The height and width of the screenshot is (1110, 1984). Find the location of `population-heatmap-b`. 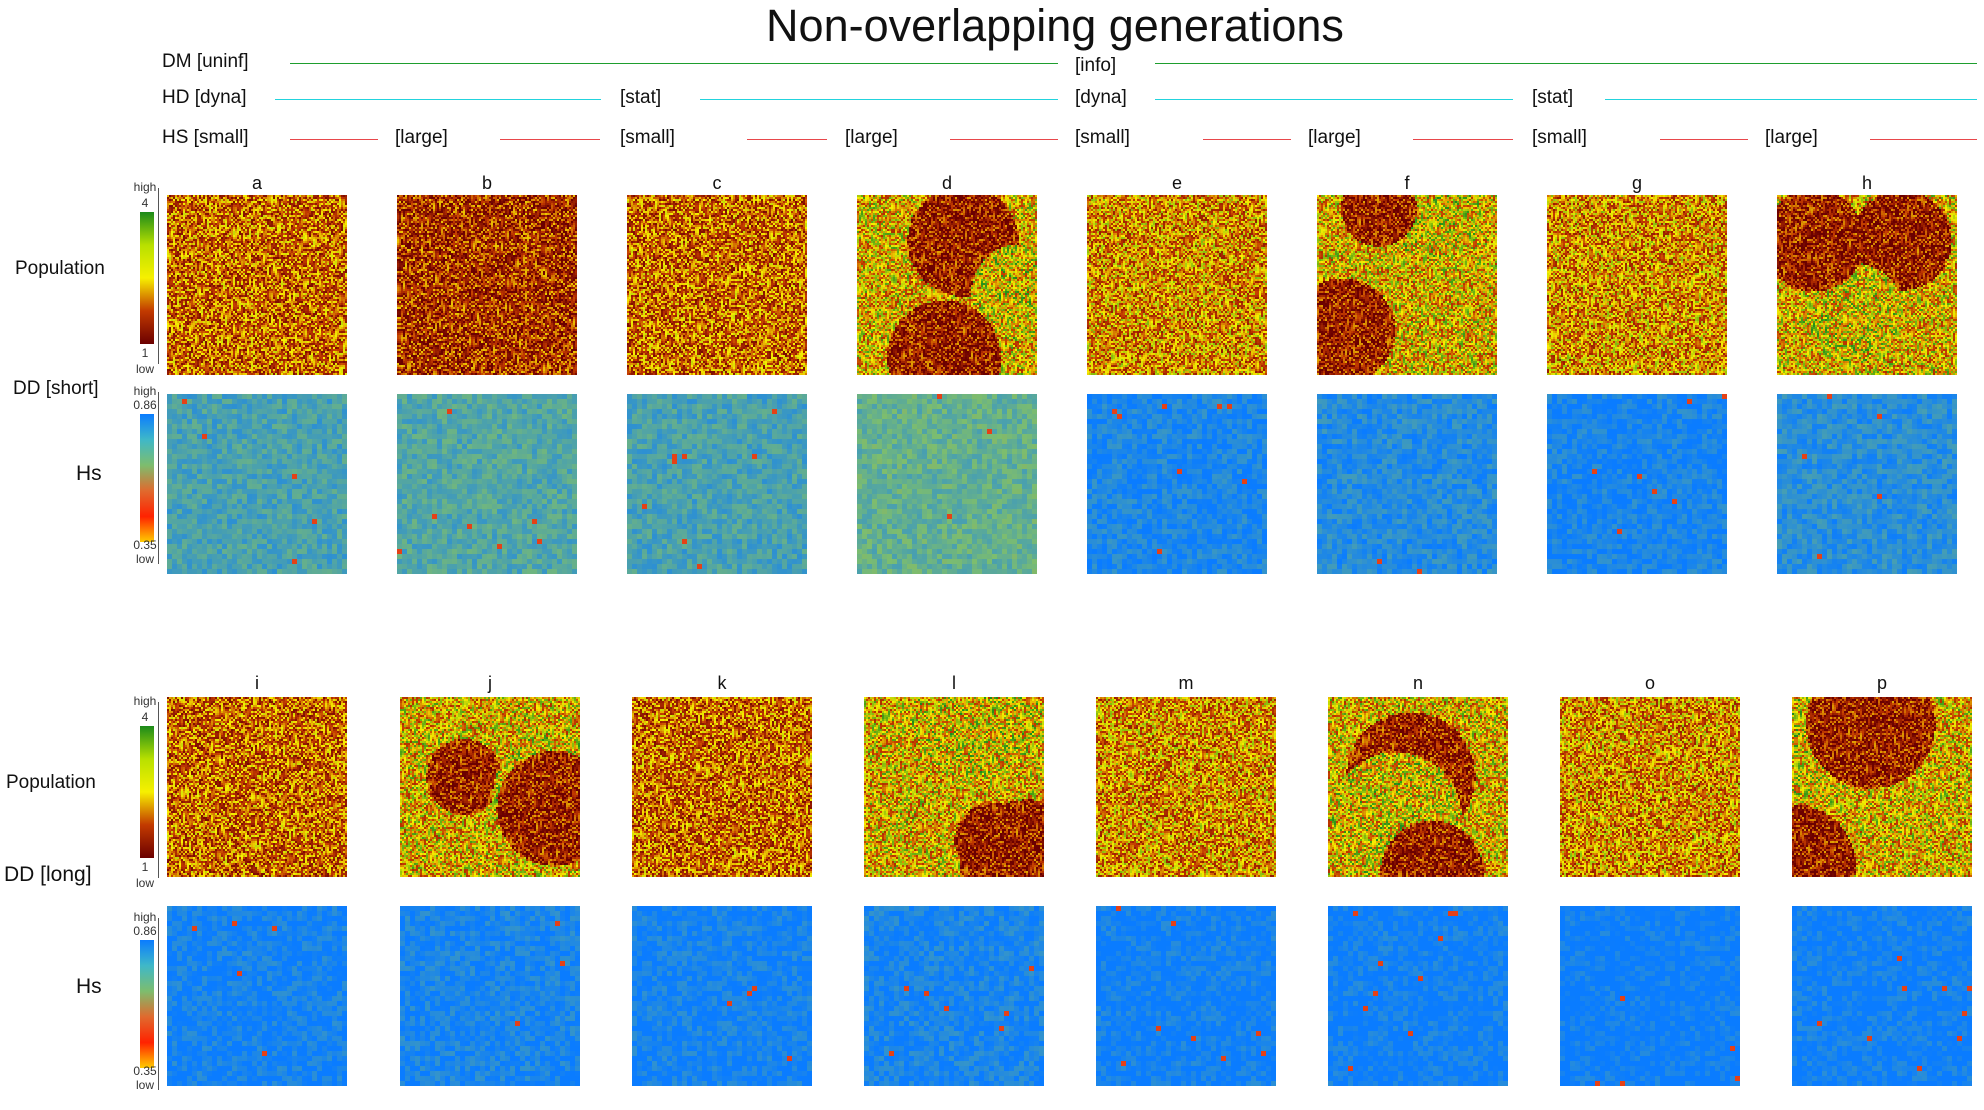

population-heatmap-b is located at coordinates (487, 285).